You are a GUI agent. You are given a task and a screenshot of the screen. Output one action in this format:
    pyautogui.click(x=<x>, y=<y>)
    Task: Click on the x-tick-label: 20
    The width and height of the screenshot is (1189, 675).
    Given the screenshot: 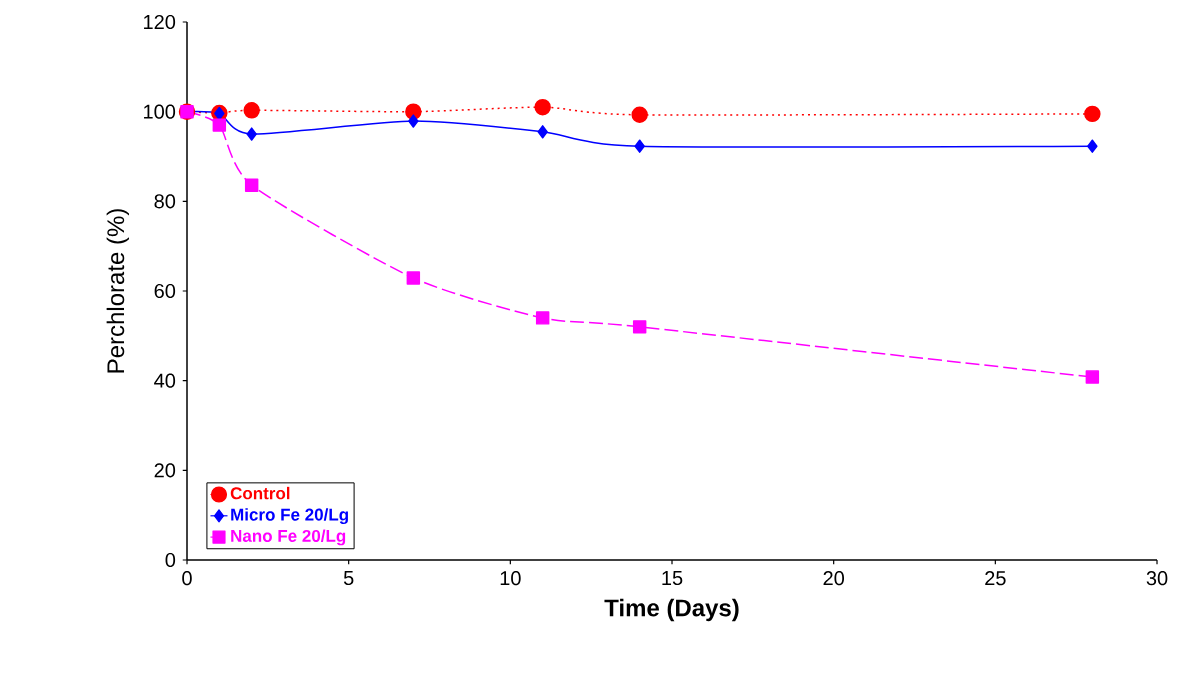 What is the action you would take?
    pyautogui.click(x=834, y=578)
    